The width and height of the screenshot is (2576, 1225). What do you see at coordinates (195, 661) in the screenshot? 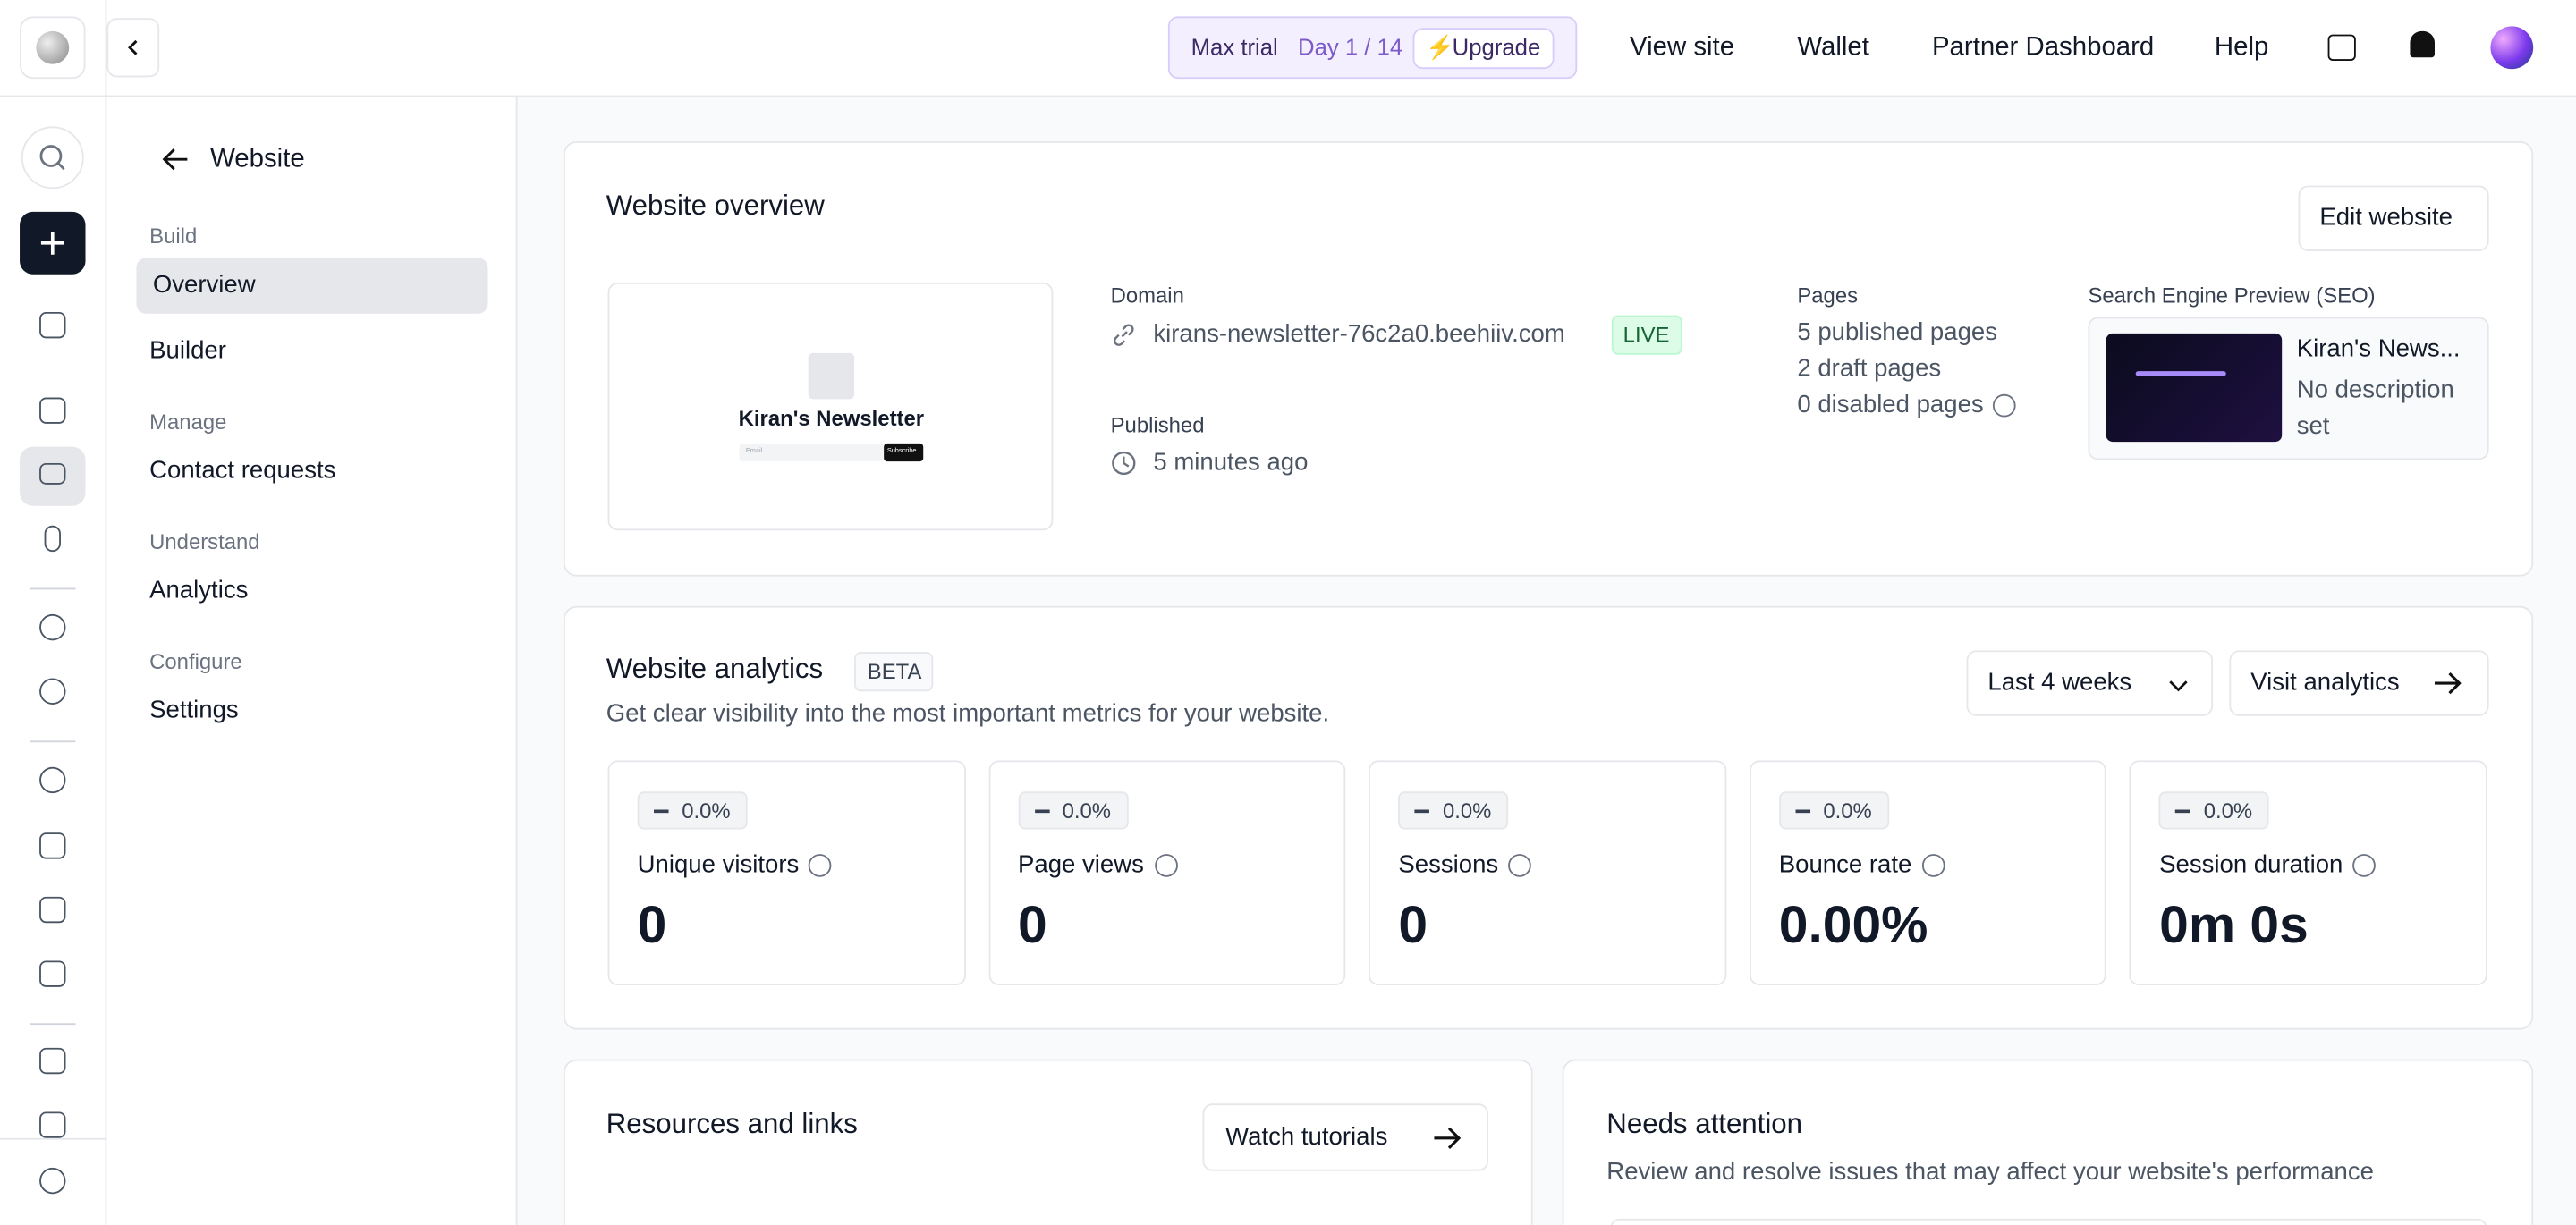
I see `section-heading: Configure` at bounding box center [195, 661].